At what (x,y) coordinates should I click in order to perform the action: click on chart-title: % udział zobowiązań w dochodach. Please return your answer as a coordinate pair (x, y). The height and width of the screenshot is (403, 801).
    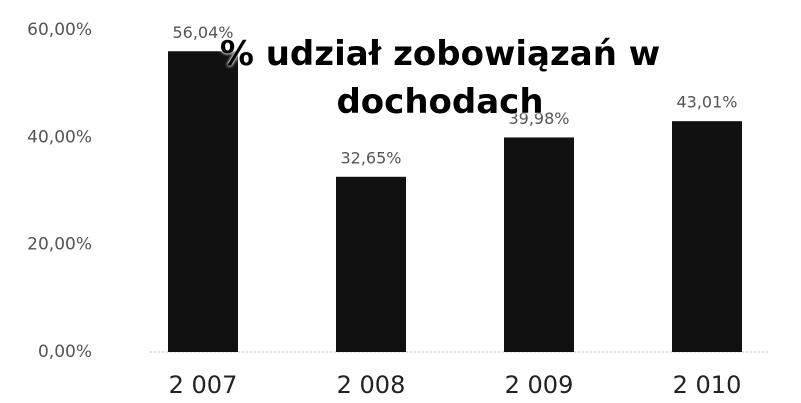
    Looking at the image, I should click on (440, 78).